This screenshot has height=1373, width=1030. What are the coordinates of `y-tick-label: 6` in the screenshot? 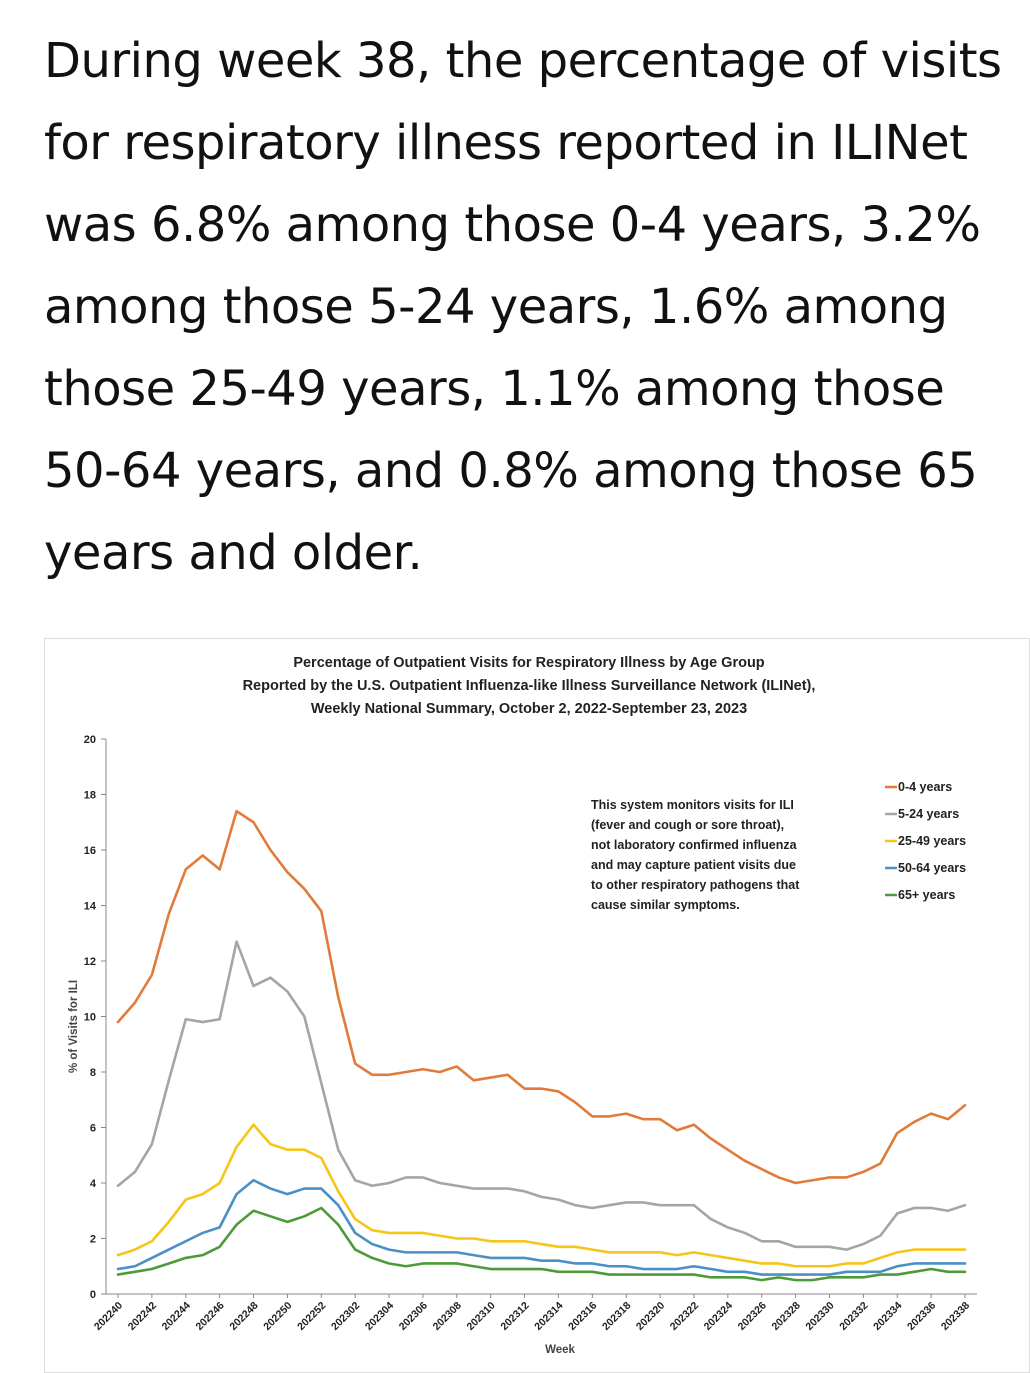 It's located at (93, 1129).